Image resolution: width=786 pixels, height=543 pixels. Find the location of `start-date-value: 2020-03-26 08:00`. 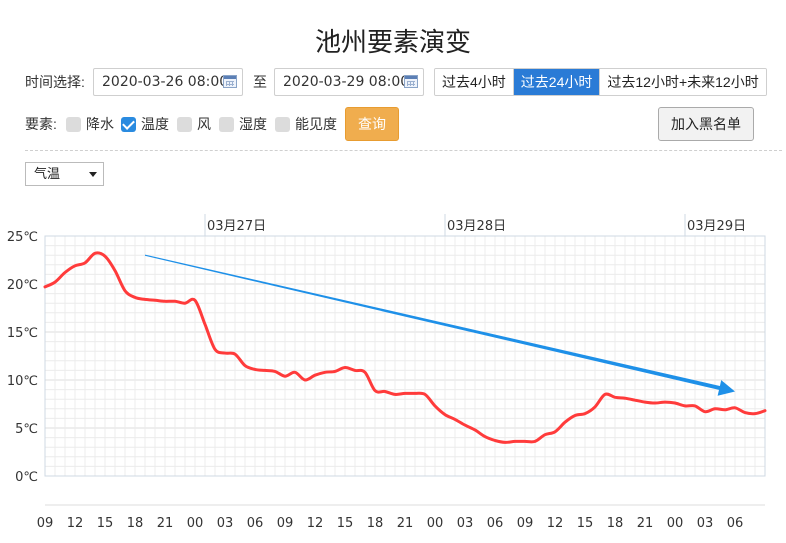

start-date-value: 2020-03-26 08:00 is located at coordinates (165, 82).